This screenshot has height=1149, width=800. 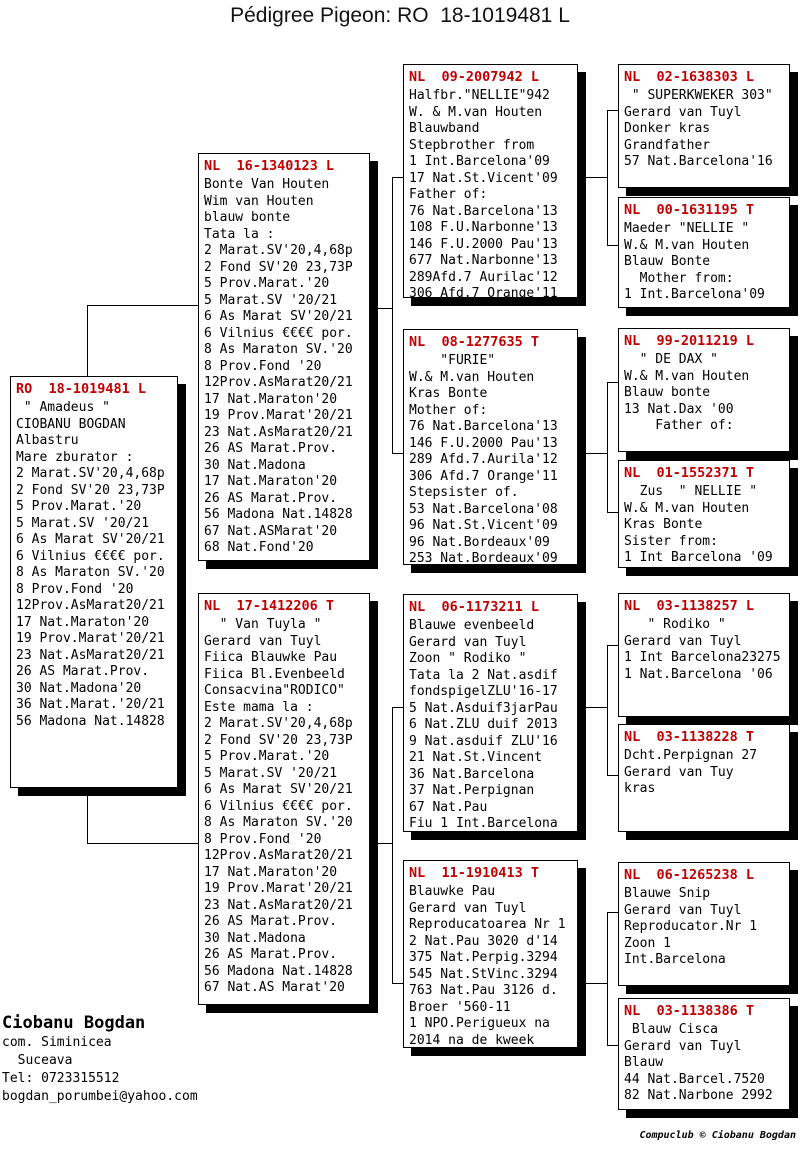 What do you see at coordinates (269, 166) in the screenshot?
I see `ring-number-header: NL 16-1340123 L` at bounding box center [269, 166].